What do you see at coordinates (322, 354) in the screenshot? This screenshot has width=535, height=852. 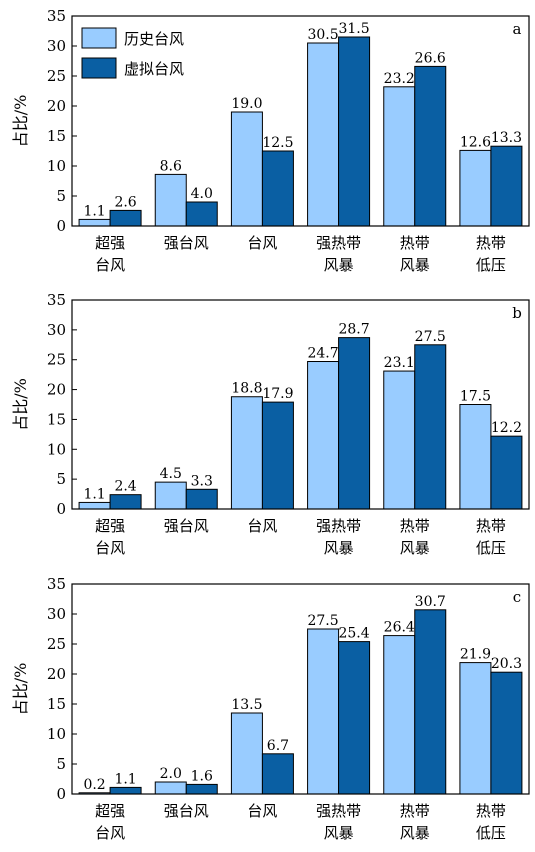 I see `value-label-b-historical-3: 24.7` at bounding box center [322, 354].